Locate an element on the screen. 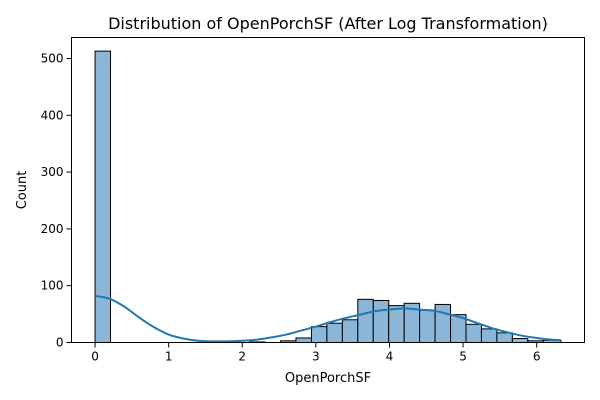  x-tick-label-0: 0 is located at coordinates (95, 357).